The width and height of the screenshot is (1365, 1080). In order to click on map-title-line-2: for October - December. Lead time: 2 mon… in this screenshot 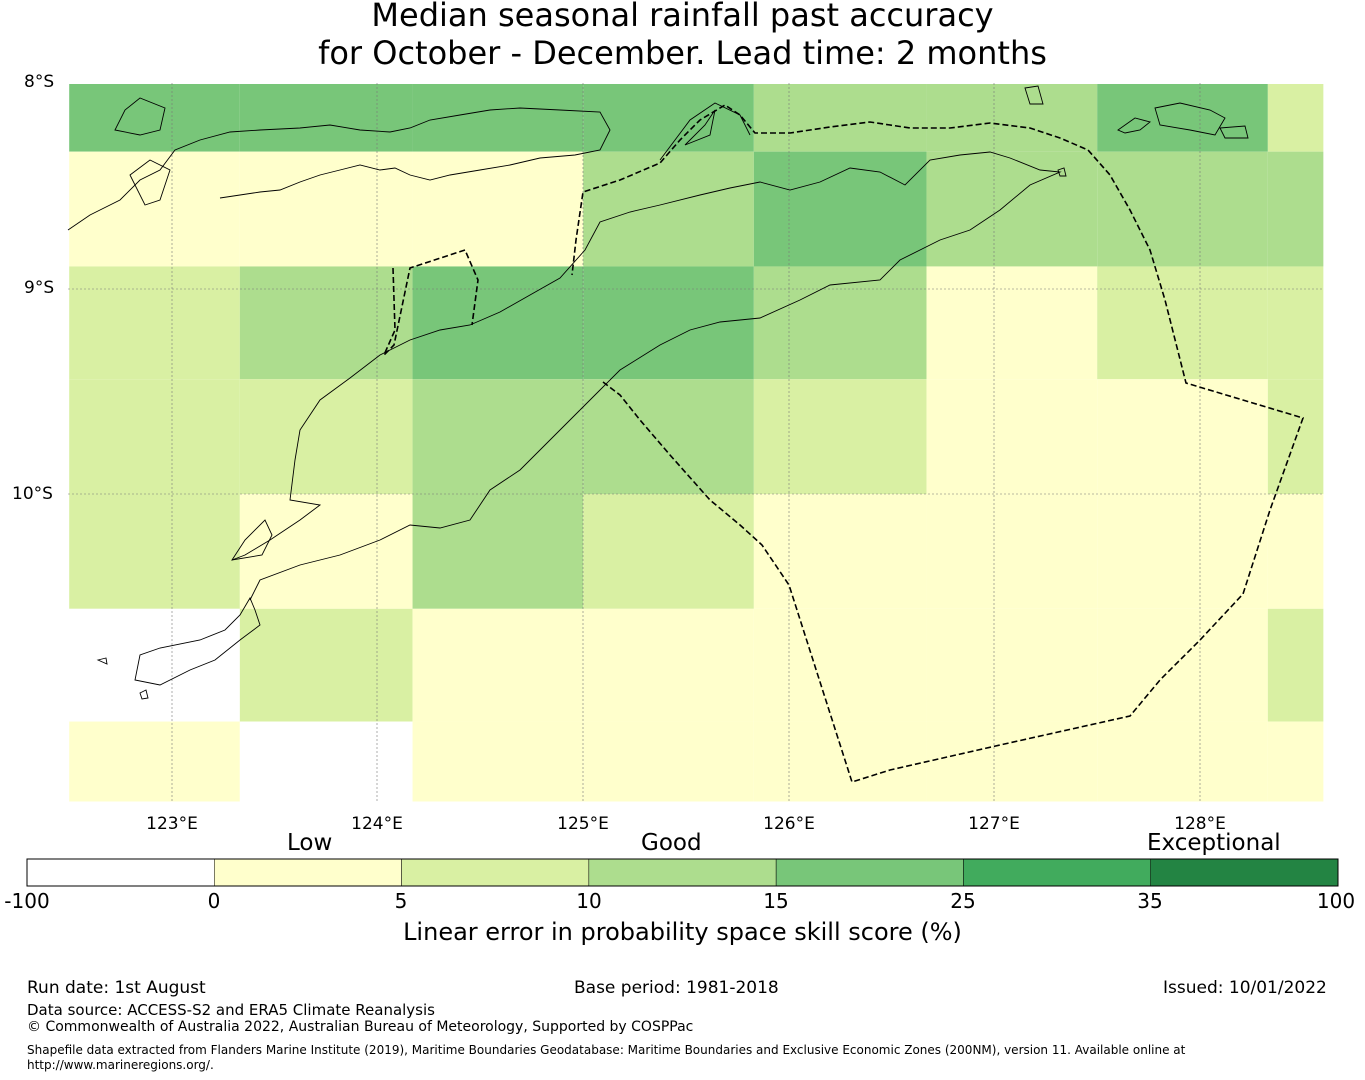, I will do `click(682, 53)`.